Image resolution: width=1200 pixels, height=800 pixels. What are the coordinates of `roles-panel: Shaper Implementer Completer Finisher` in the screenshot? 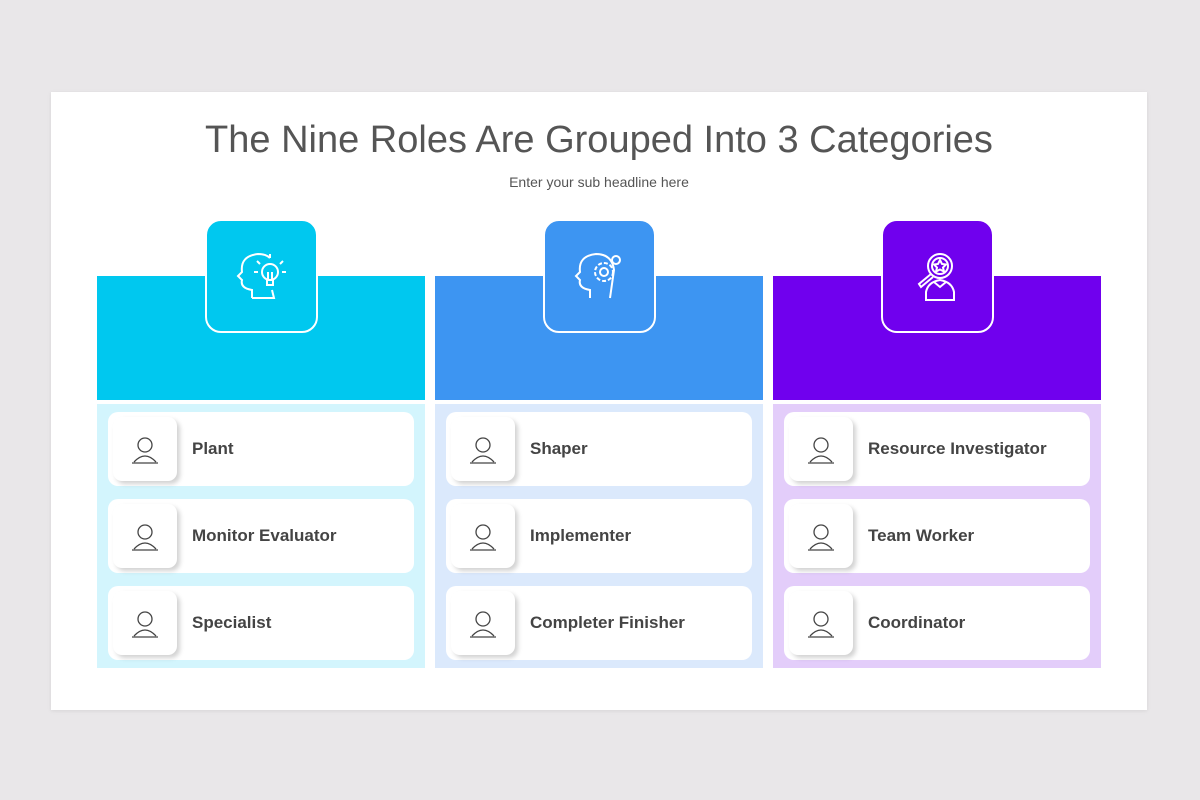 It's located at (599, 536).